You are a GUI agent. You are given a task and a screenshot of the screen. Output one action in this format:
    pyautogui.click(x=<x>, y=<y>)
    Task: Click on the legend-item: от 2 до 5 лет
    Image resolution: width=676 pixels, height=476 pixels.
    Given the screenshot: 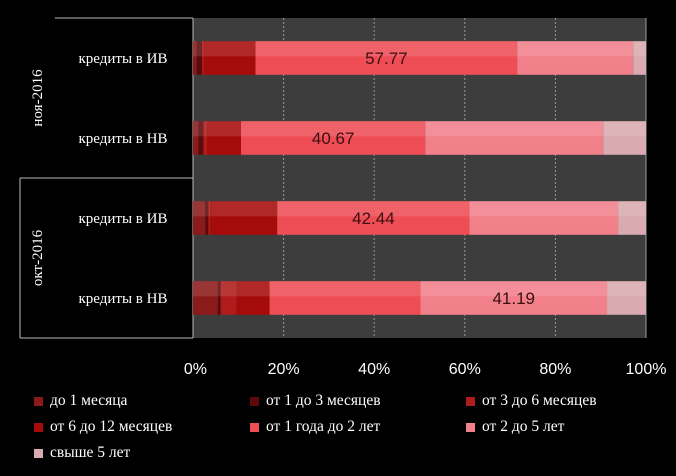 What is the action you would take?
    pyautogui.click(x=566, y=427)
    